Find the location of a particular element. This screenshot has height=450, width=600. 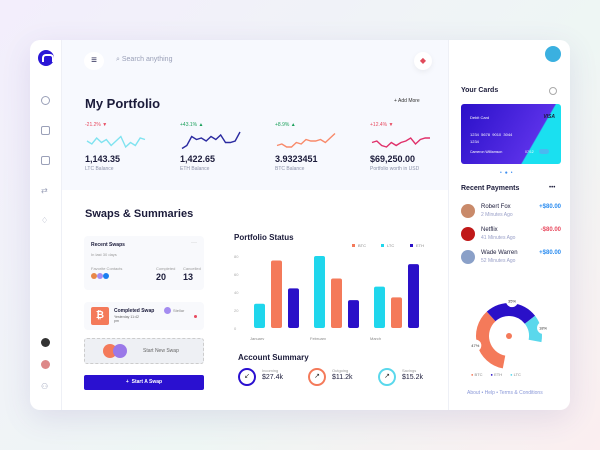

payment-item: Wade Warren 52 Minutes Ago +$80.00 is located at coordinates (511, 259).